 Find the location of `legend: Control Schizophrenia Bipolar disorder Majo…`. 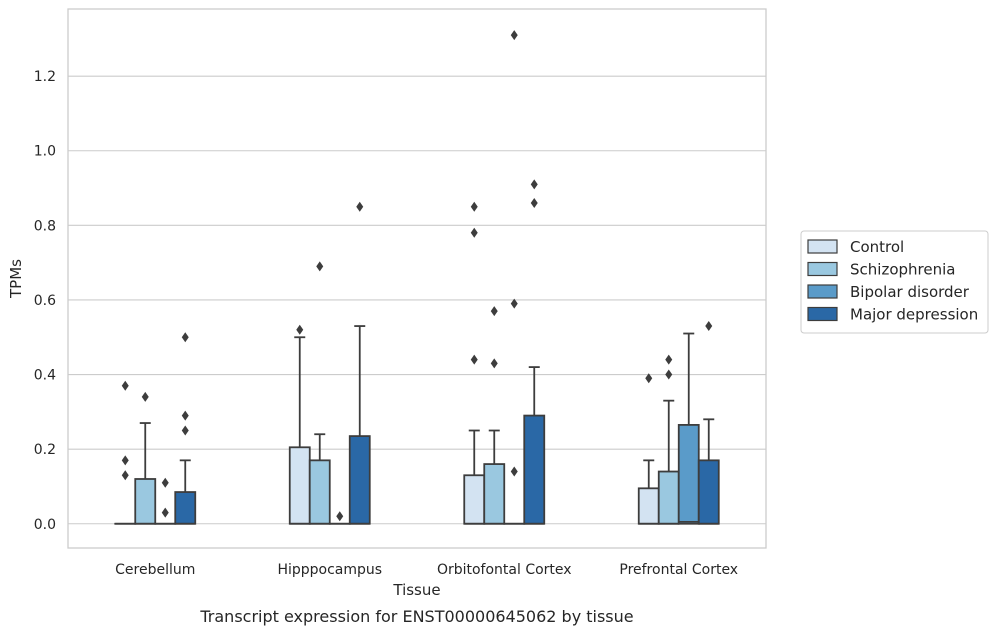

legend: Control Schizophrenia Bipolar disorder Majo… is located at coordinates (894, 282).